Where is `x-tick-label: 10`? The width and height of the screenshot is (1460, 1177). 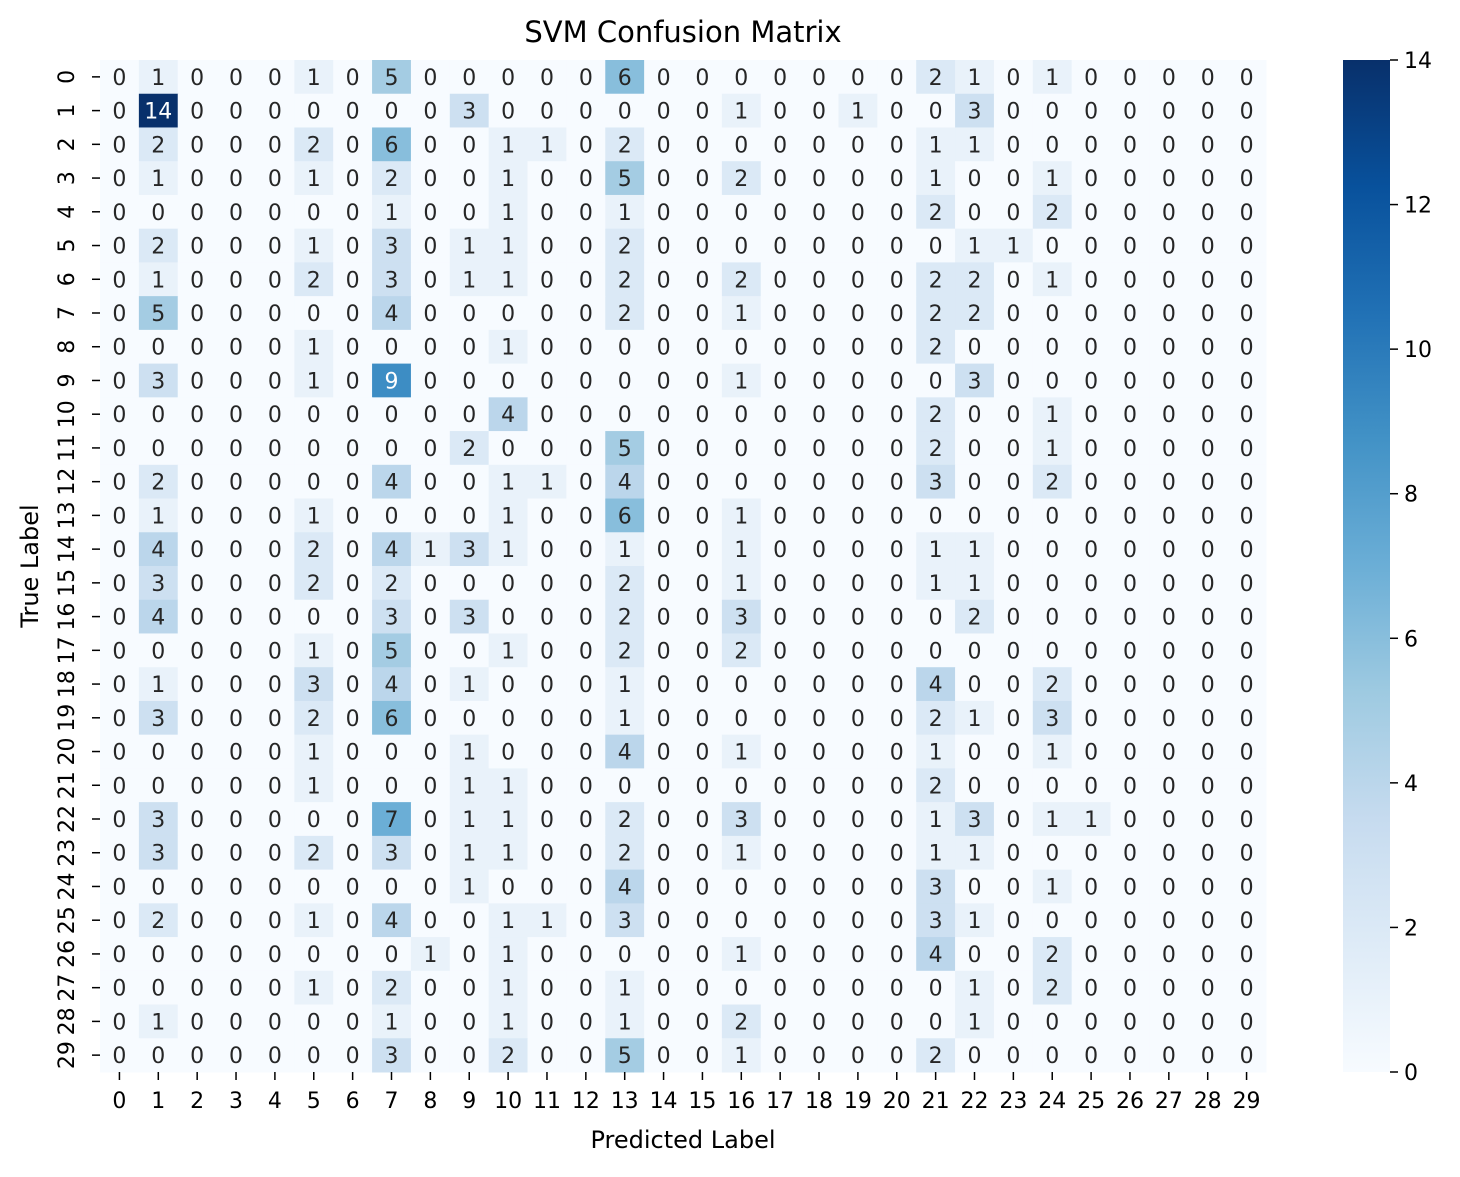
x-tick-label: 10 is located at coordinates (508, 1101).